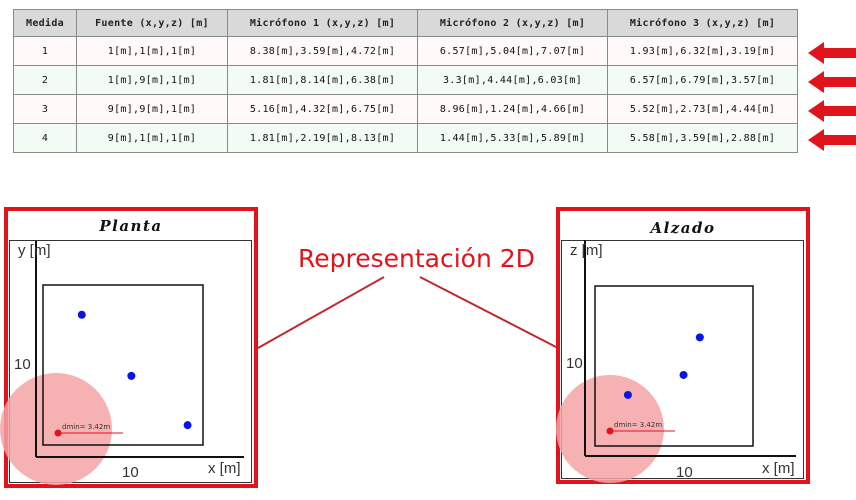 This screenshot has width=856, height=500. I want to click on cell-medida: 2, so click(45, 80).